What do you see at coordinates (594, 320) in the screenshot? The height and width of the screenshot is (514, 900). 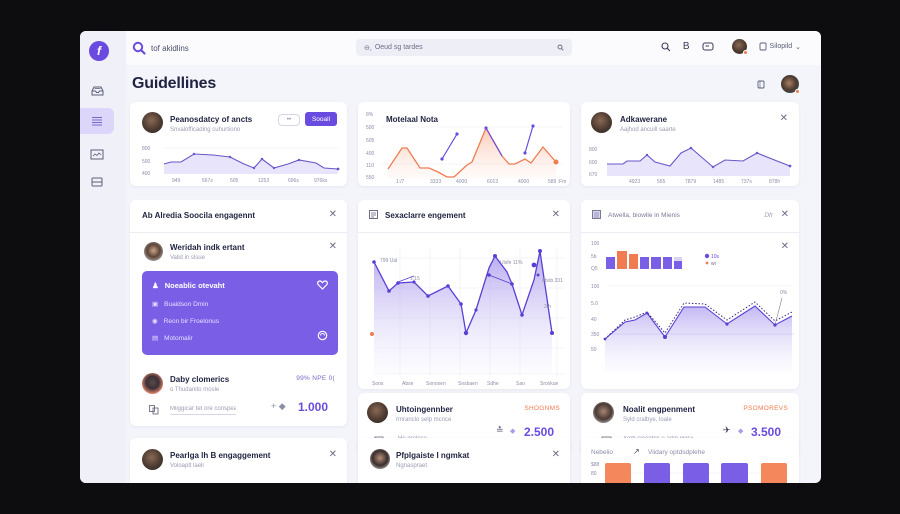 I see `svg-text: 40` at bounding box center [594, 320].